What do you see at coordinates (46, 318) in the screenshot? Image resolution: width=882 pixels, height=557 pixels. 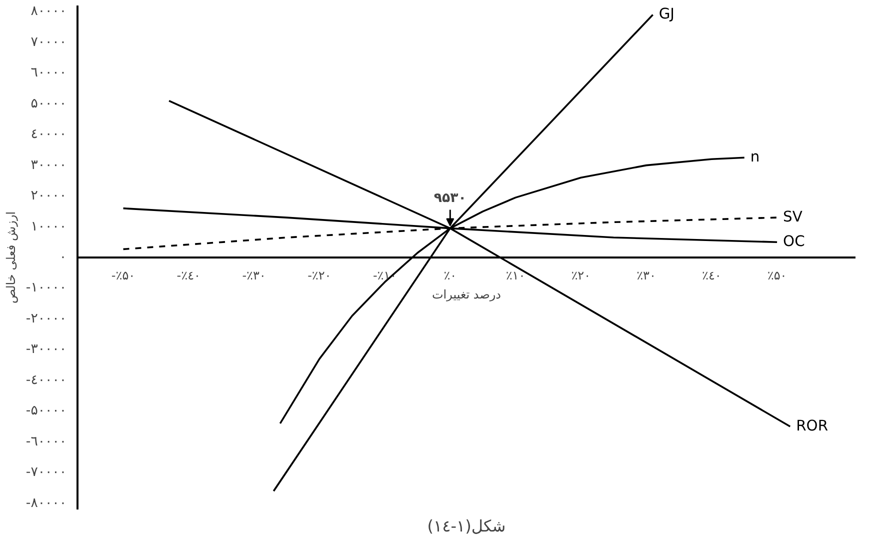 I see `y-tick-label: -۲۰۰۰۰` at bounding box center [46, 318].